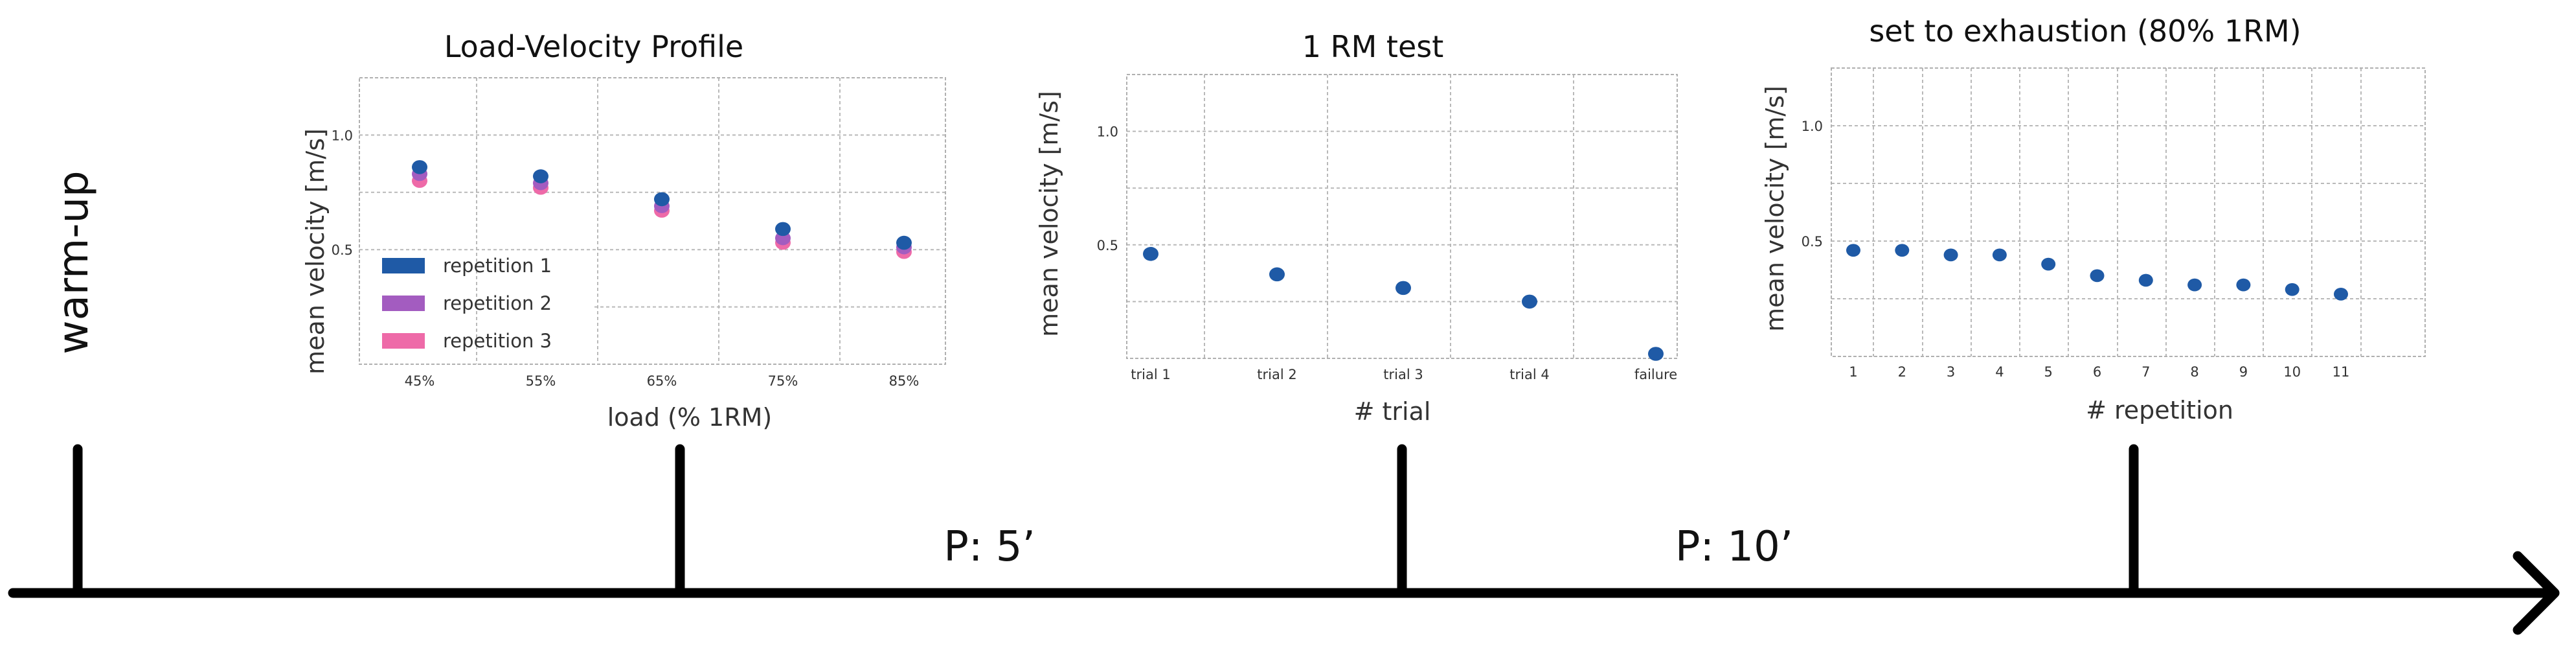 The image size is (2576, 650). I want to click on chart-legend: repetition 1 repetition 2 repetition 3, so click(467, 303).